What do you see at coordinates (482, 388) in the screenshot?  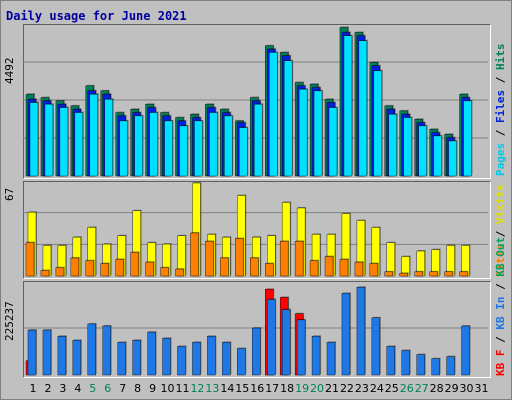 I see `day-label-31: 31` at bounding box center [482, 388].